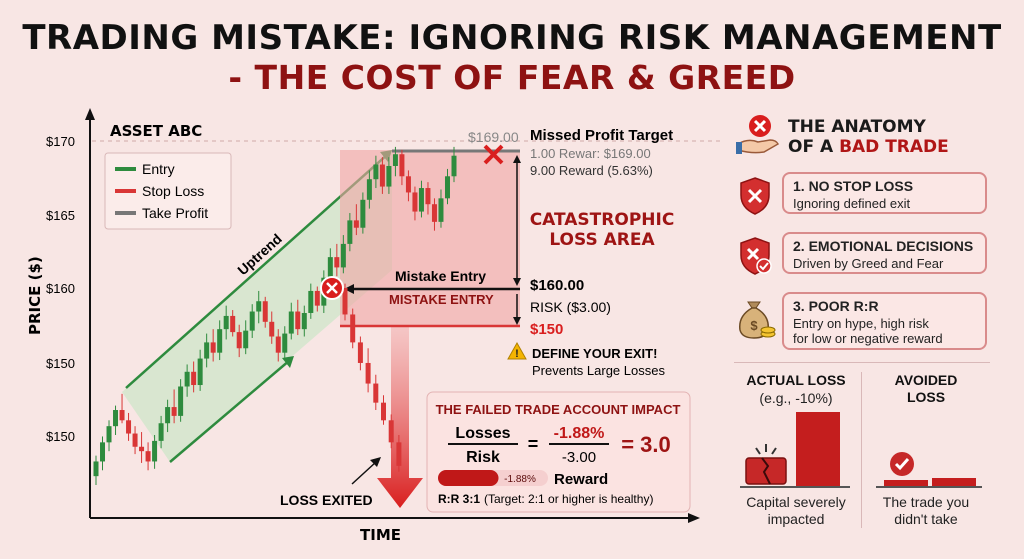 This screenshot has width=1024, height=559. What do you see at coordinates (796, 398) in the screenshot?
I see `actual-loss-sub: (e.g., -10%)` at bounding box center [796, 398].